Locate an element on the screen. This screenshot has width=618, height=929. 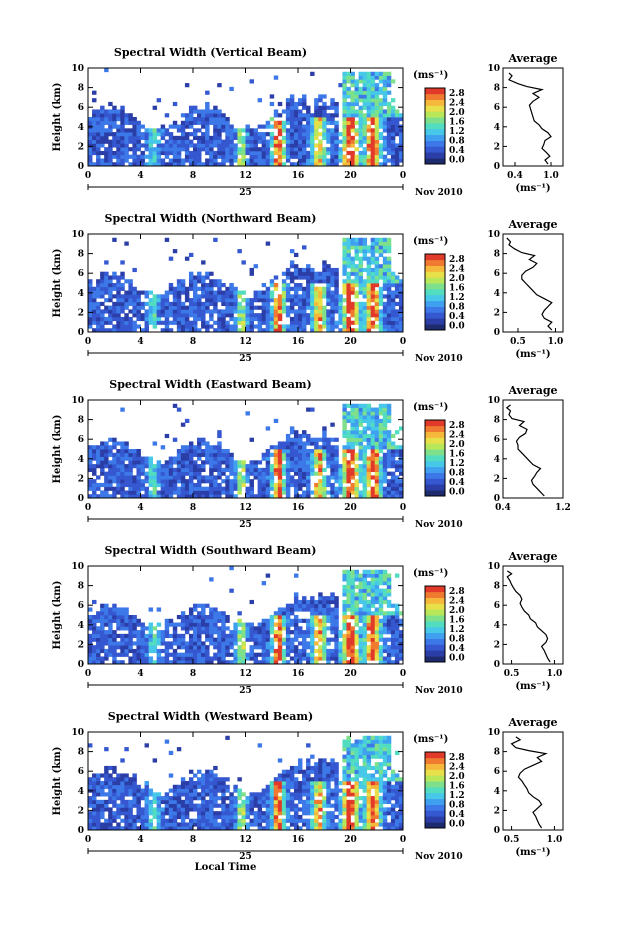
colorbar-tick-label: 2.8 is located at coordinates (457, 426).